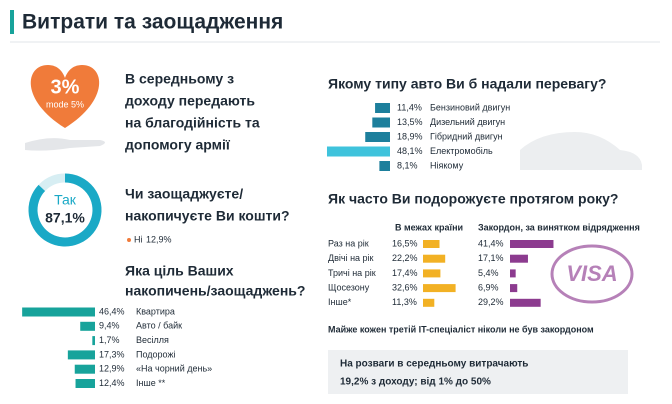 The width and height of the screenshot is (672, 404). Describe the element at coordinates (491, 243) in the screenshot. I see `value-label: 41,4%` at that location.